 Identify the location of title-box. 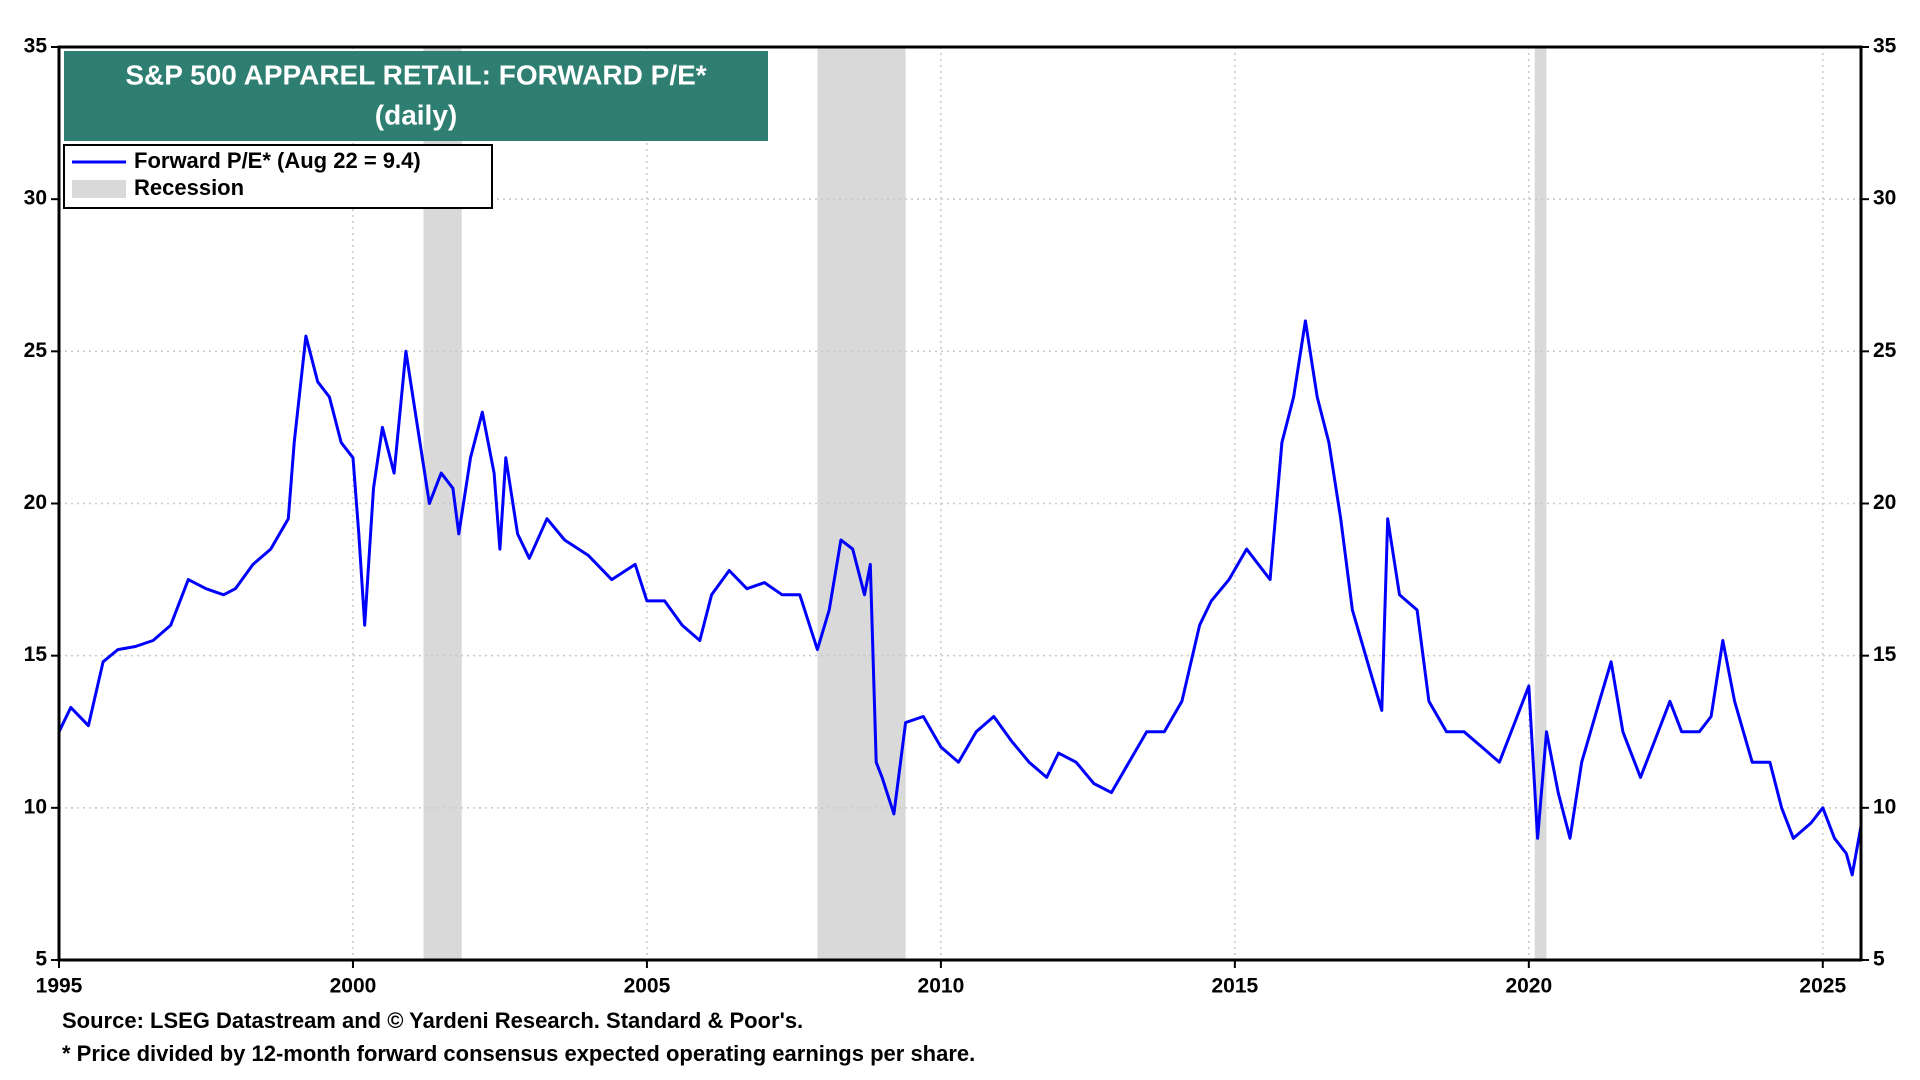
(416, 96).